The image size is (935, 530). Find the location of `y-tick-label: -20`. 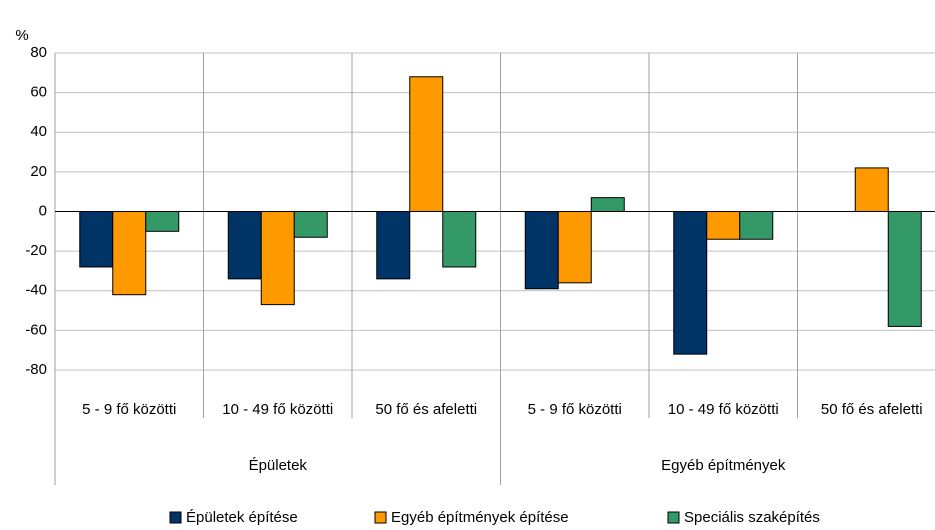

y-tick-label: -20 is located at coordinates (36, 250).